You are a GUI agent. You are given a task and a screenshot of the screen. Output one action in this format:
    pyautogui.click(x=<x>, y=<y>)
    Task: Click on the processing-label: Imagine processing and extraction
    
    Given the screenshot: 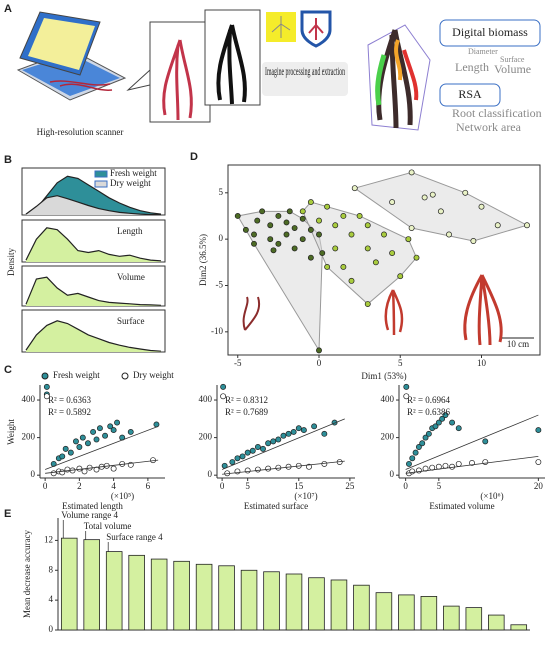 What is the action you would take?
    pyautogui.click(x=305, y=71)
    